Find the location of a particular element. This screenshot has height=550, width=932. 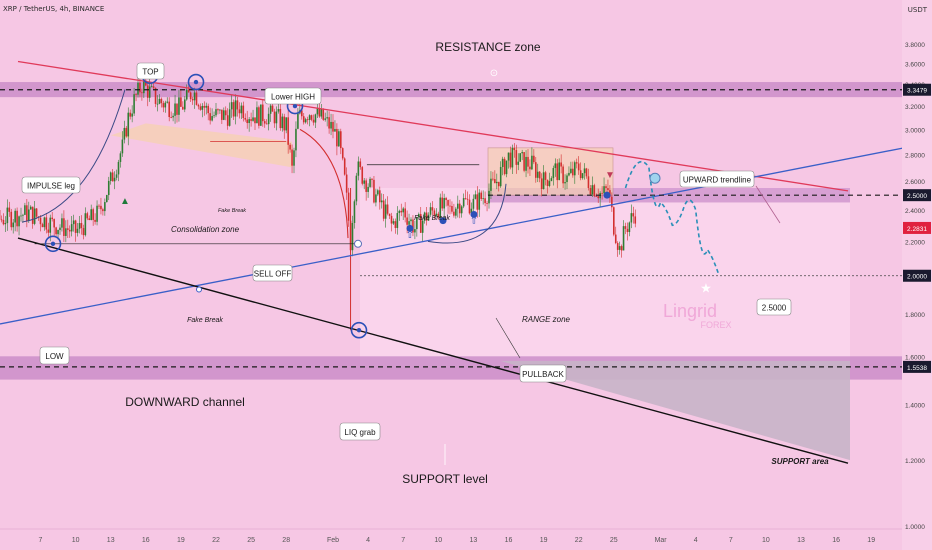

label-low: LOW is located at coordinates (54, 355).